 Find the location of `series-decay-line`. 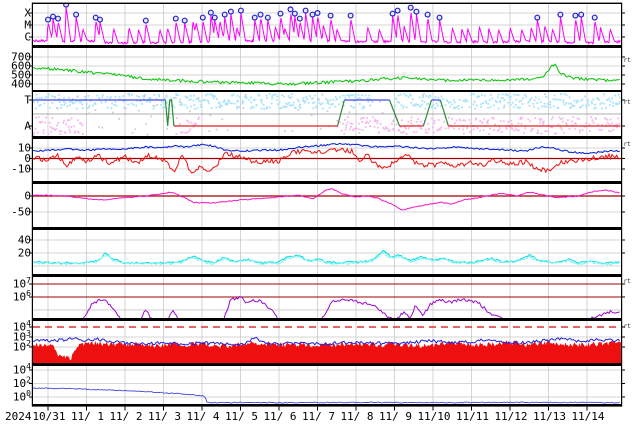

series-decay-line is located at coordinates (326, 395).